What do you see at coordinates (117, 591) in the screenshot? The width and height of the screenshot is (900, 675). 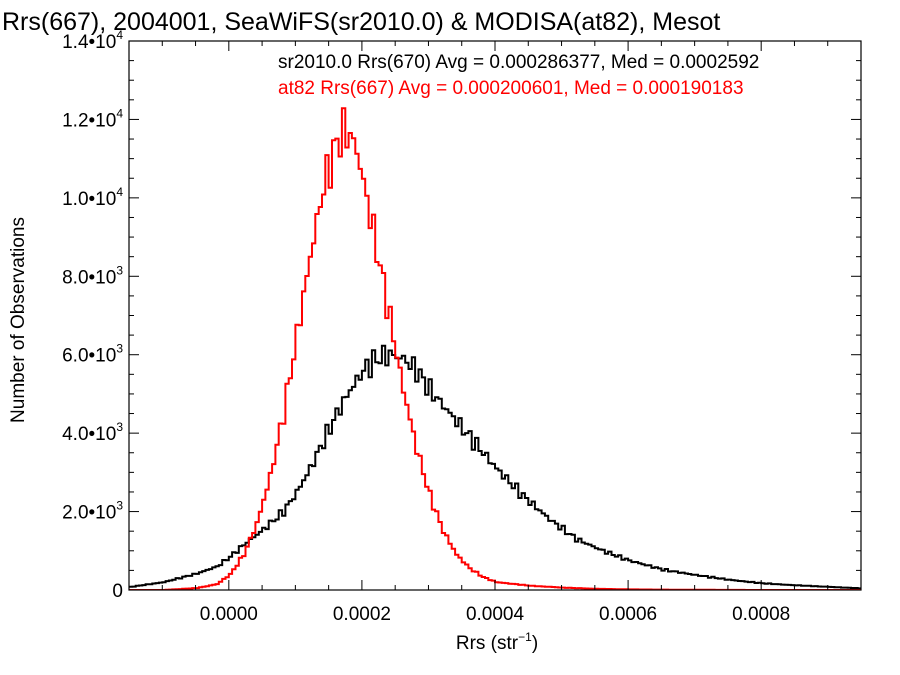 I see `y-tick-label-0: 0` at bounding box center [117, 591].